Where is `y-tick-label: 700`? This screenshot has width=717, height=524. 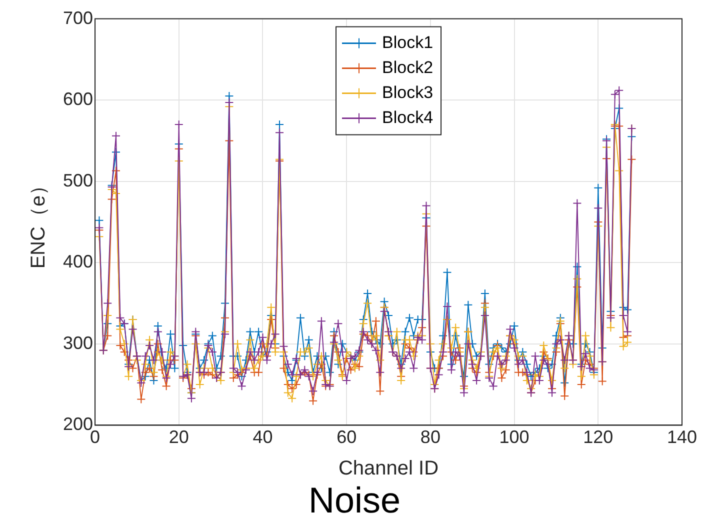
y-tick-label: 700 is located at coordinates (78, 18).